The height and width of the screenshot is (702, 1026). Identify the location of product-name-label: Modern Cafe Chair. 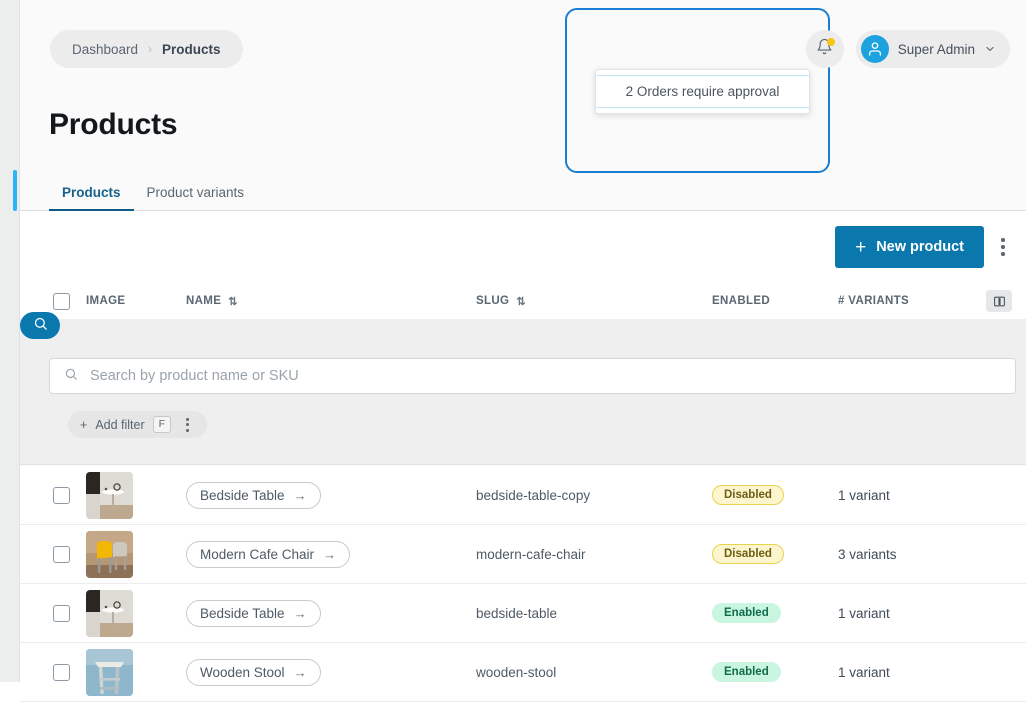
(257, 554).